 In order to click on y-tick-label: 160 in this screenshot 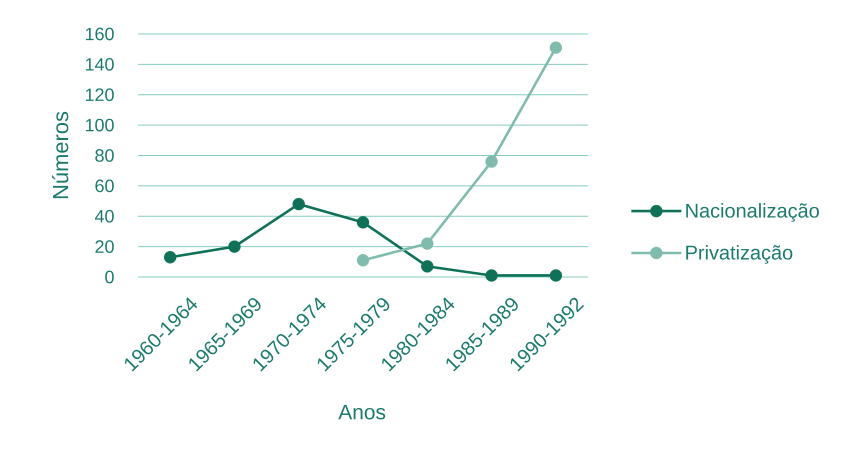, I will do `click(100, 34)`.